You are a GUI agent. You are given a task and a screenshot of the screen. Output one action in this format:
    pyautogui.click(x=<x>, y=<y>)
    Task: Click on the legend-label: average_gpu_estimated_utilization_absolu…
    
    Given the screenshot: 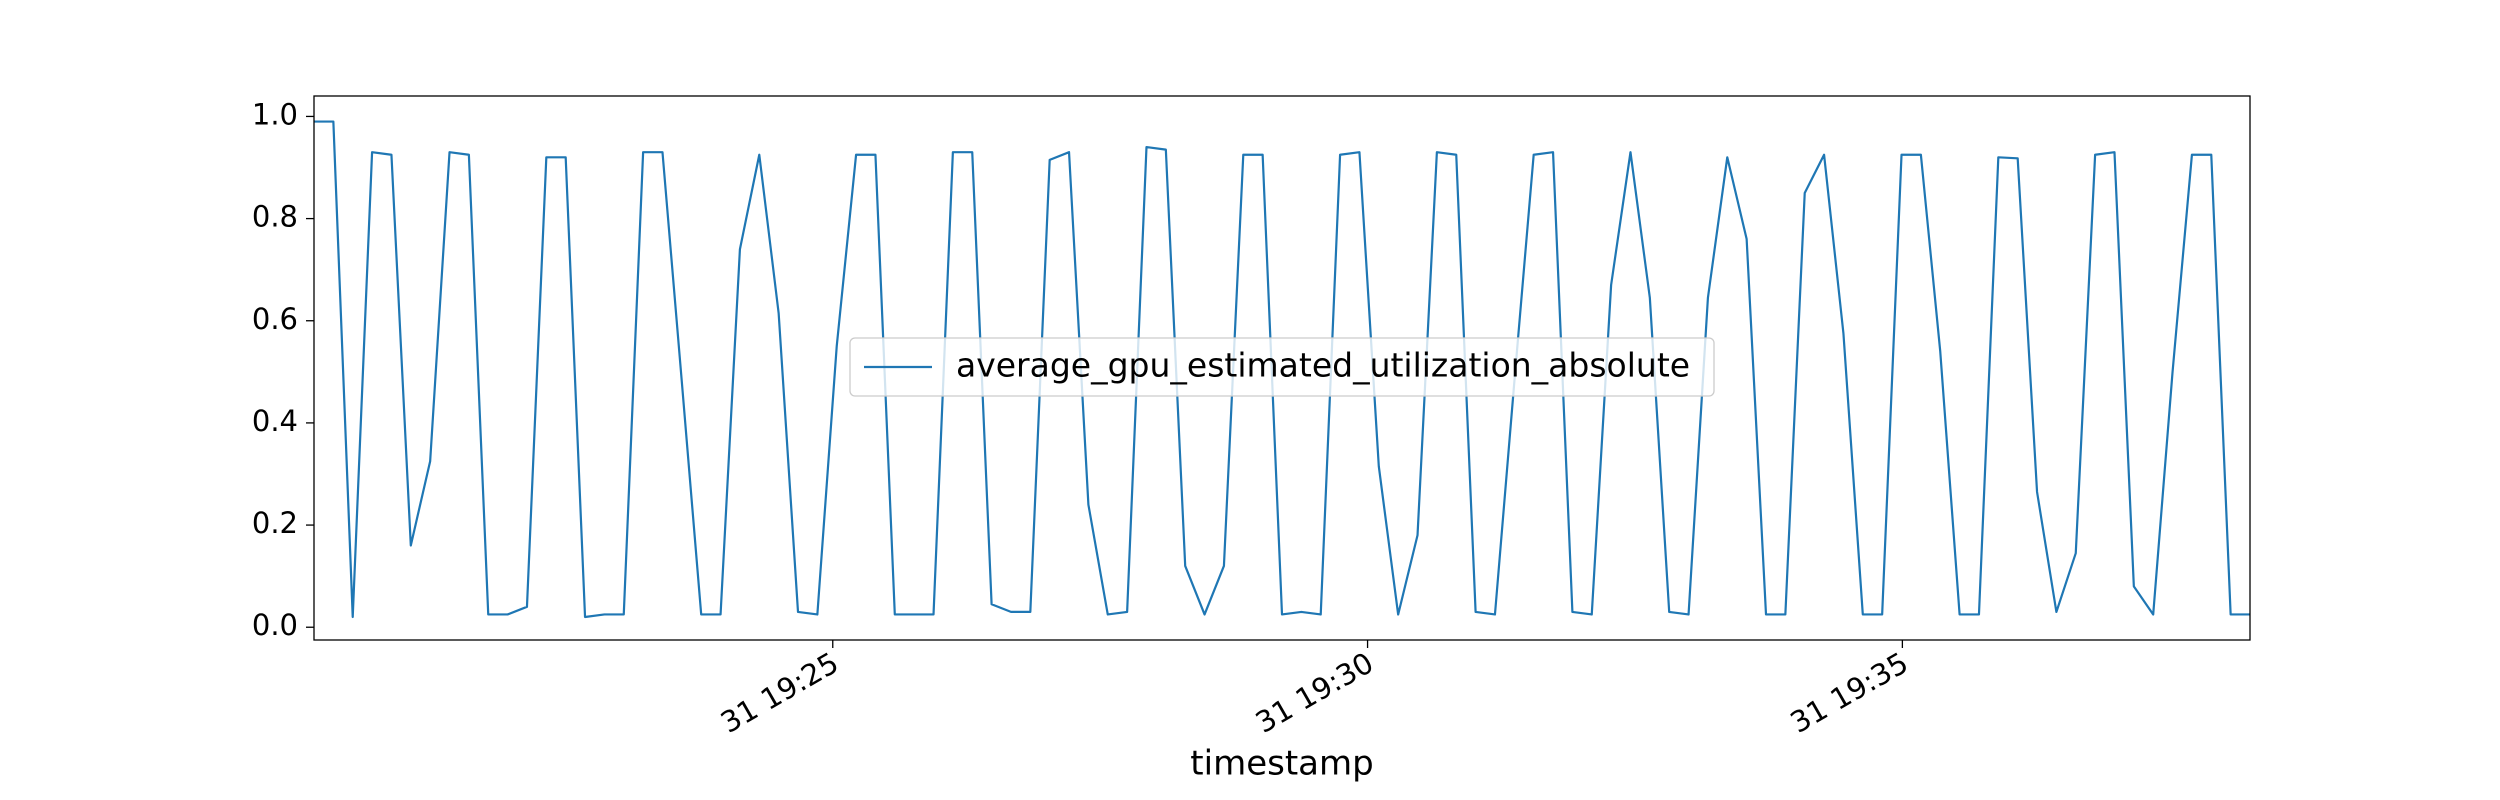 What is the action you would take?
    pyautogui.click(x=1323, y=365)
    